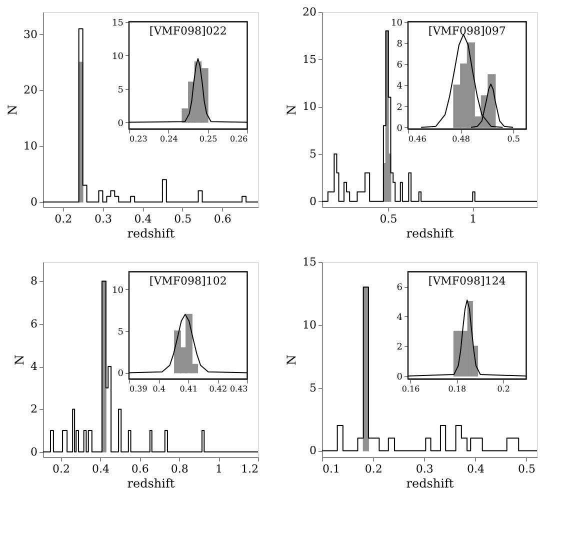  I want to click on x-tick-label: 0.18, so click(457, 389).